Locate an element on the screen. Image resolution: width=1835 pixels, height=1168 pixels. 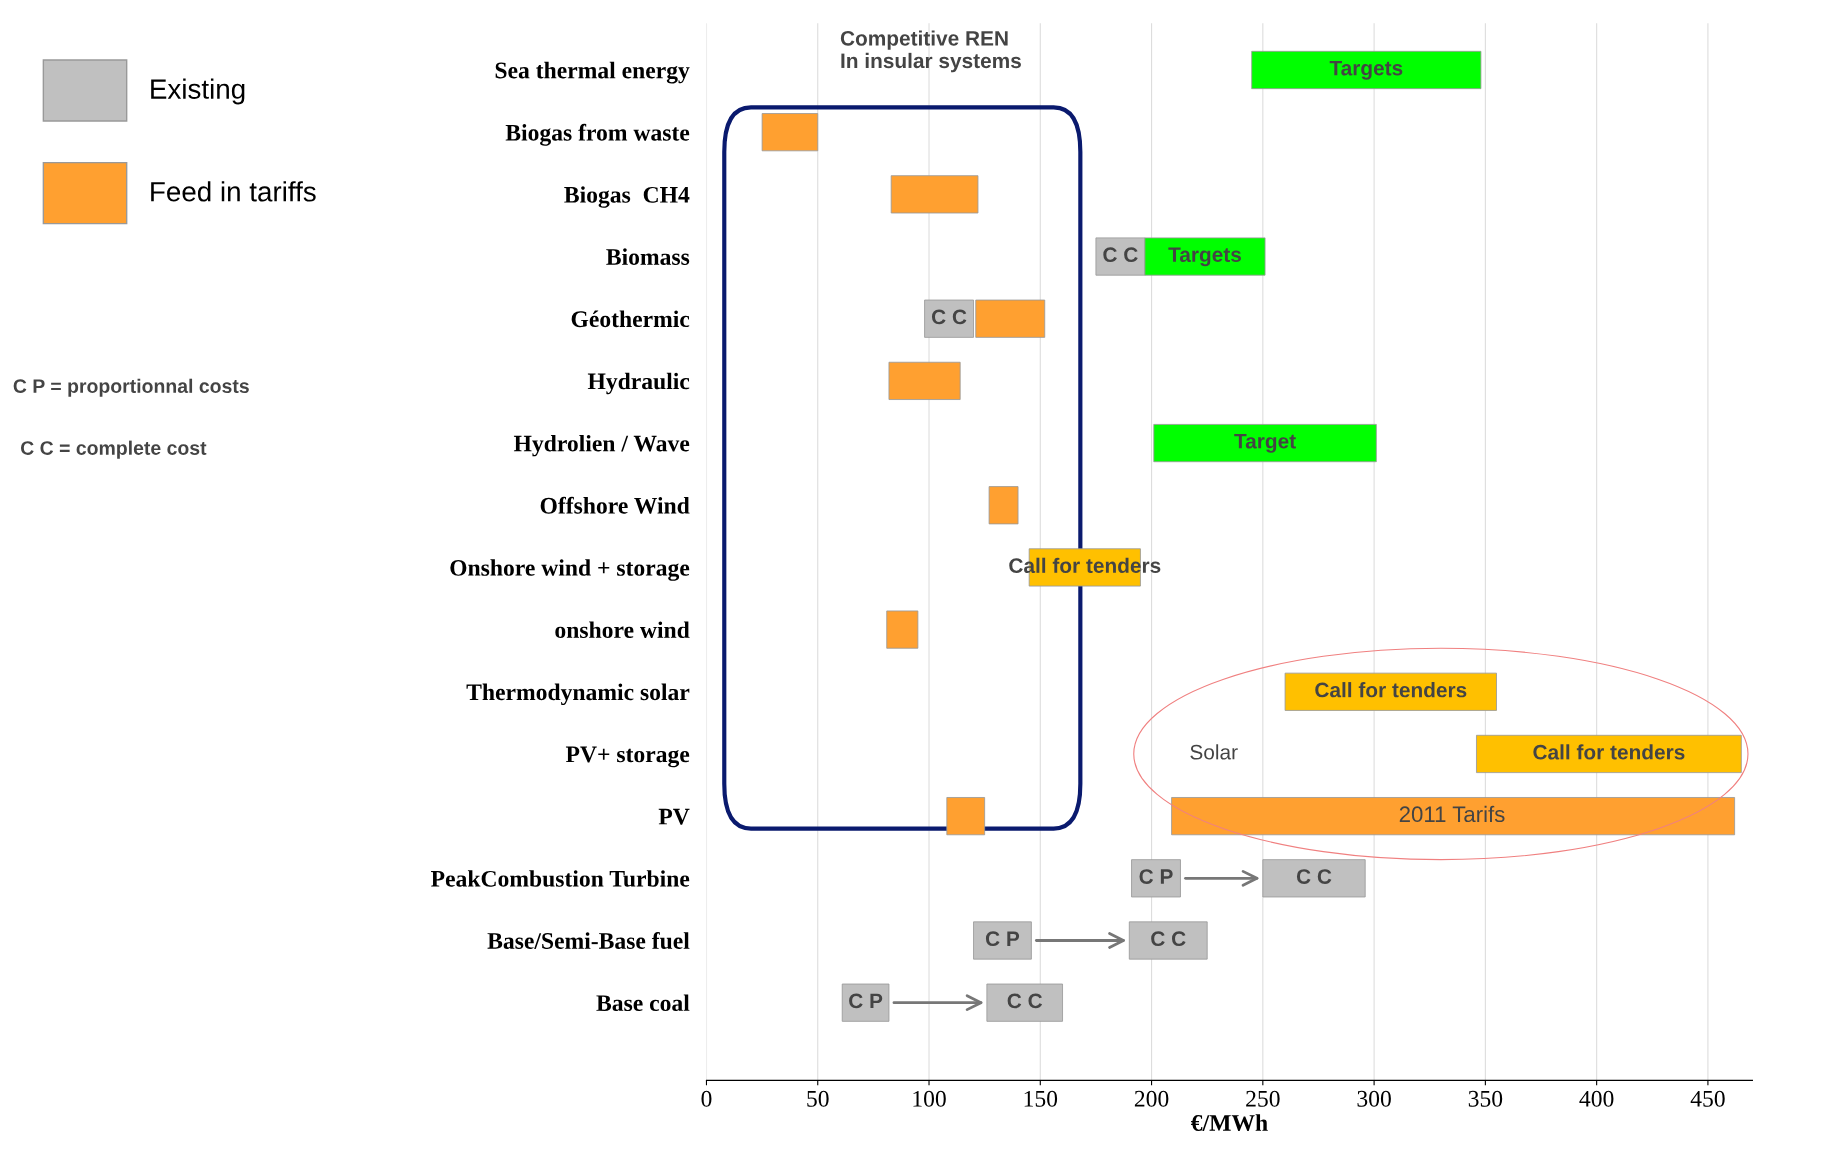
x-tick-label: 150 is located at coordinates (1041, 1098).